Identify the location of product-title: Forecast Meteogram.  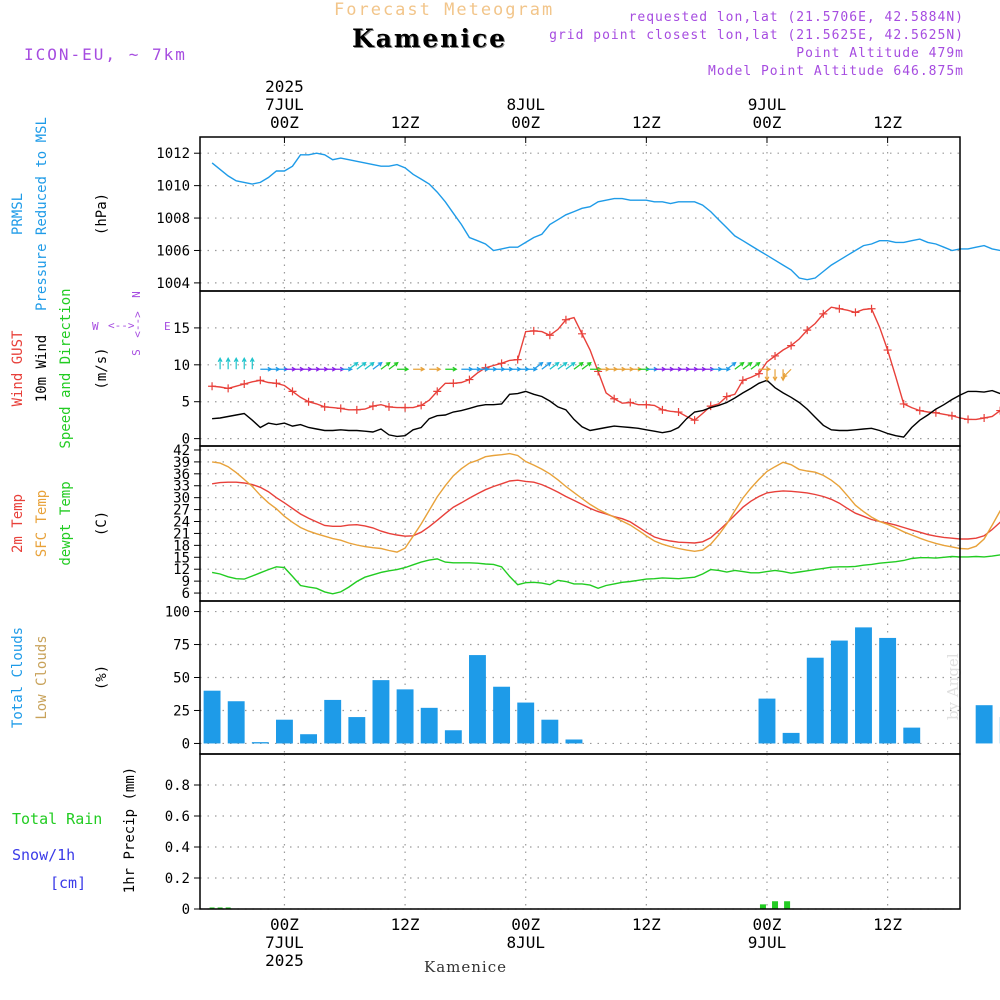
(444, 10).